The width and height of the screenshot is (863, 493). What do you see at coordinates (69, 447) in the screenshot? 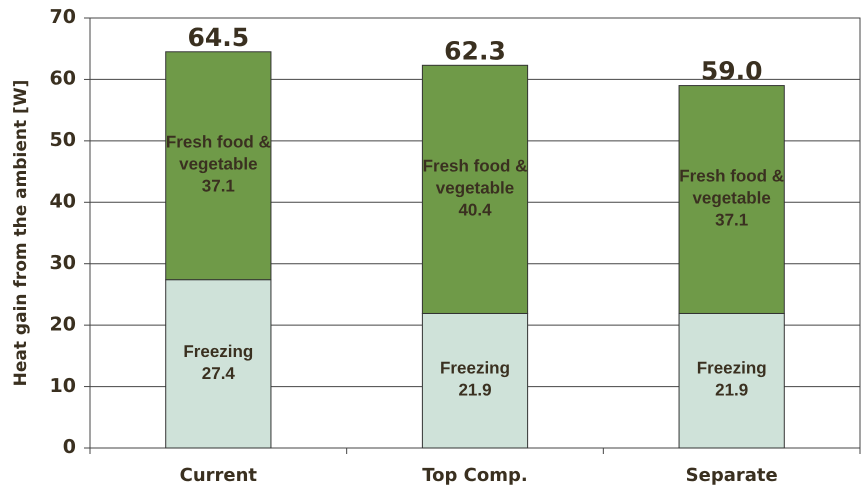
I see `y-tick-label: 0` at bounding box center [69, 447].